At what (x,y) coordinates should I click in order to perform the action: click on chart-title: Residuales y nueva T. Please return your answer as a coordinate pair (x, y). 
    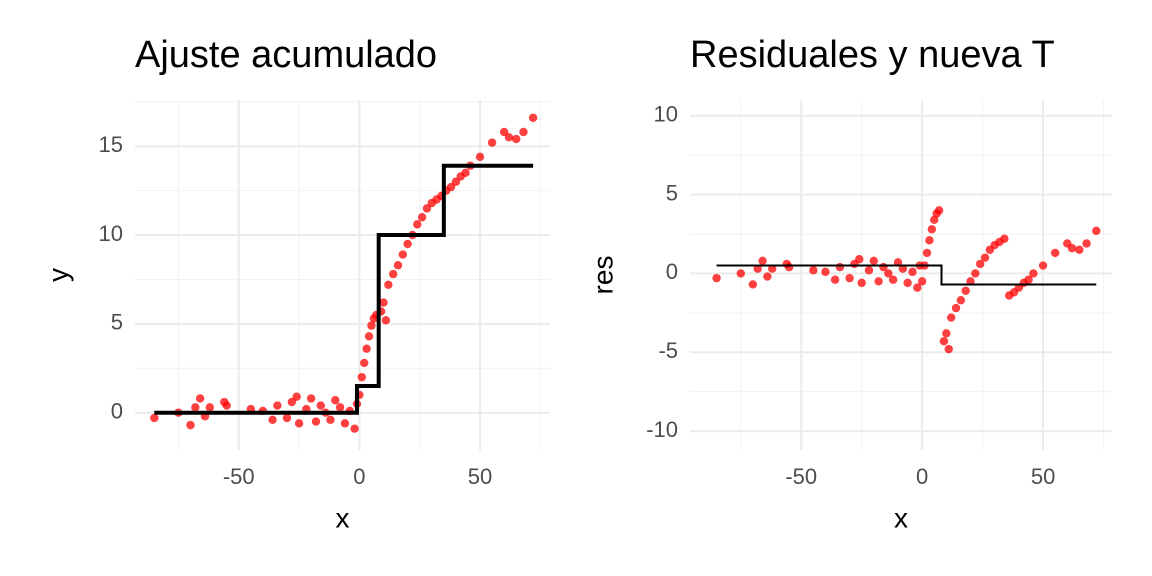
    Looking at the image, I should click on (872, 55).